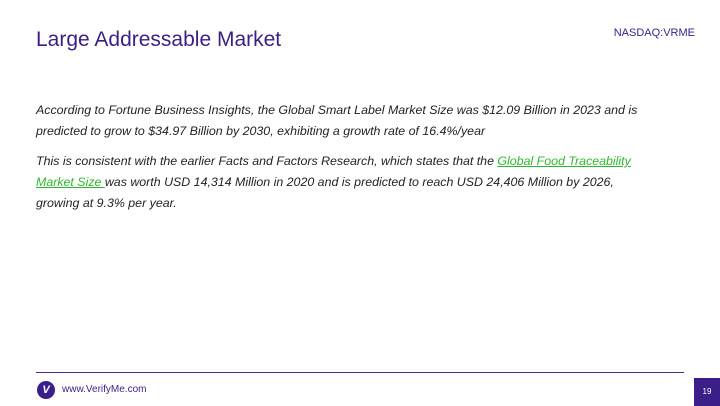 Image resolution: width=720 pixels, height=406 pixels. Describe the element at coordinates (654, 33) in the screenshot. I see `ticker: NASDAQ:VRME` at that location.